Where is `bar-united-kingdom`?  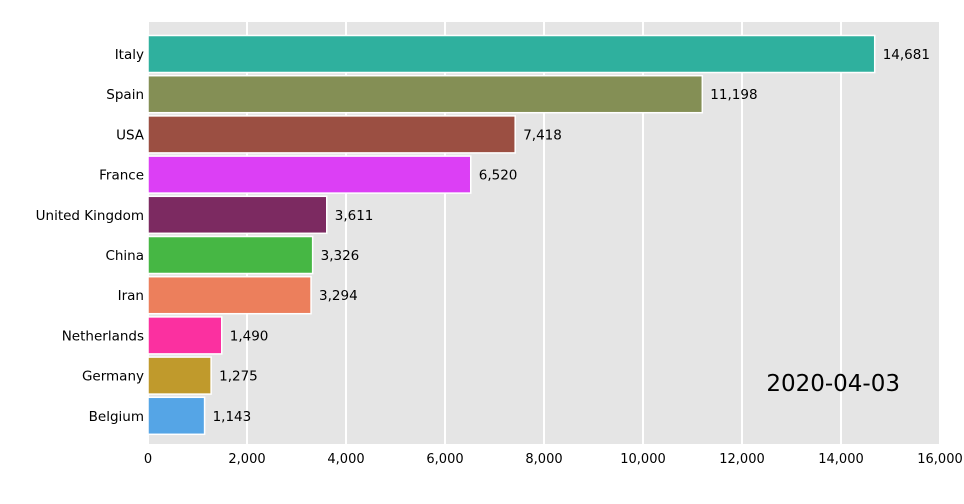
bar-united-kingdom is located at coordinates (237, 215).